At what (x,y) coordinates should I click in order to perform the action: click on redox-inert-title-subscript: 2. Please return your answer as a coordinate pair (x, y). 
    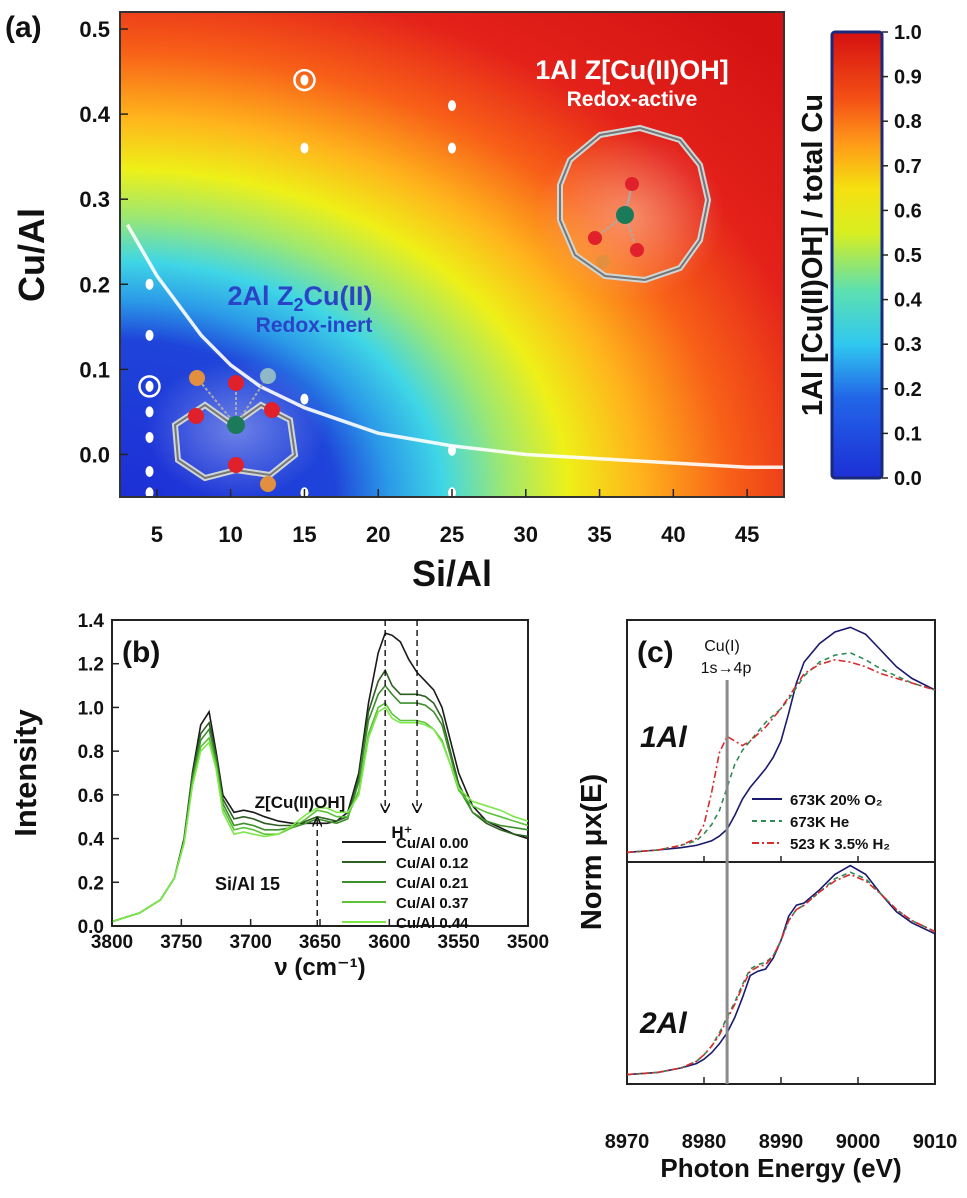
    Looking at the image, I should click on (299, 305).